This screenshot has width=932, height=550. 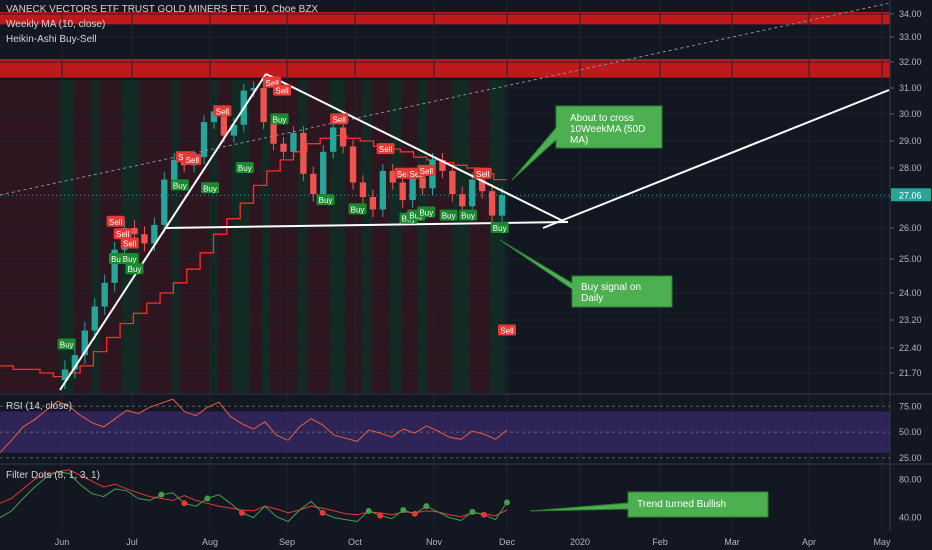 What do you see at coordinates (507, 542) in the screenshot?
I see `time-tick-label: Dec` at bounding box center [507, 542].